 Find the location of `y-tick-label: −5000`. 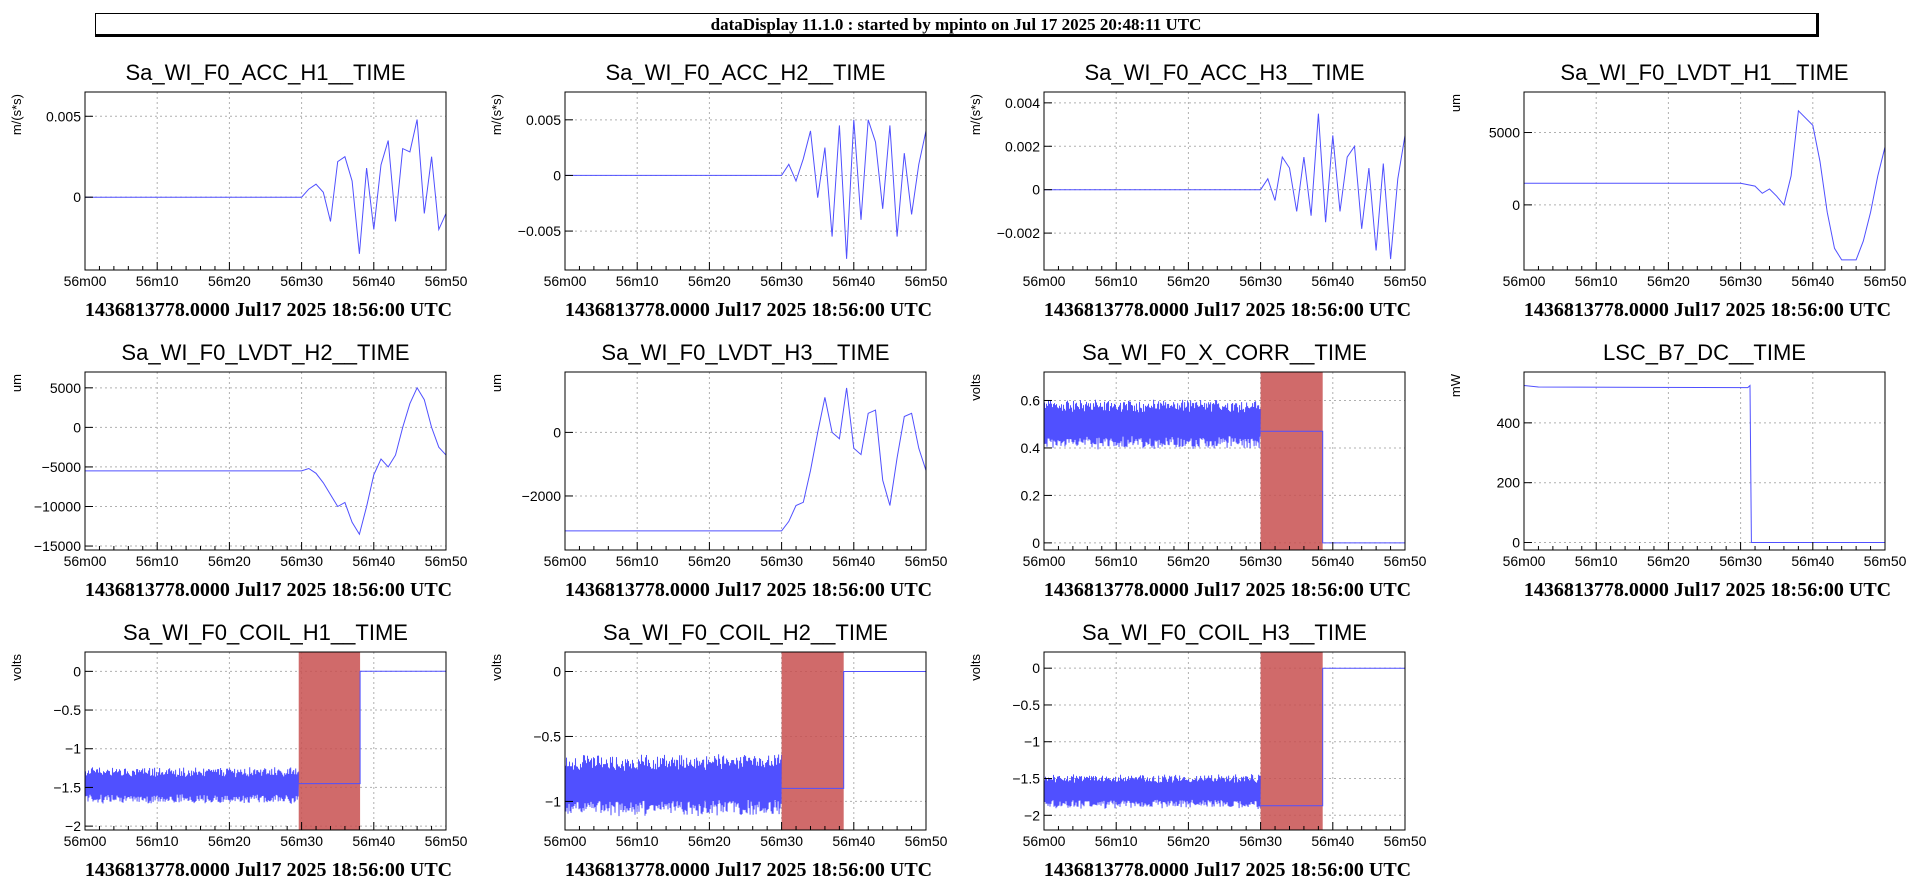

y-tick-label: −5000 is located at coordinates (62, 467).